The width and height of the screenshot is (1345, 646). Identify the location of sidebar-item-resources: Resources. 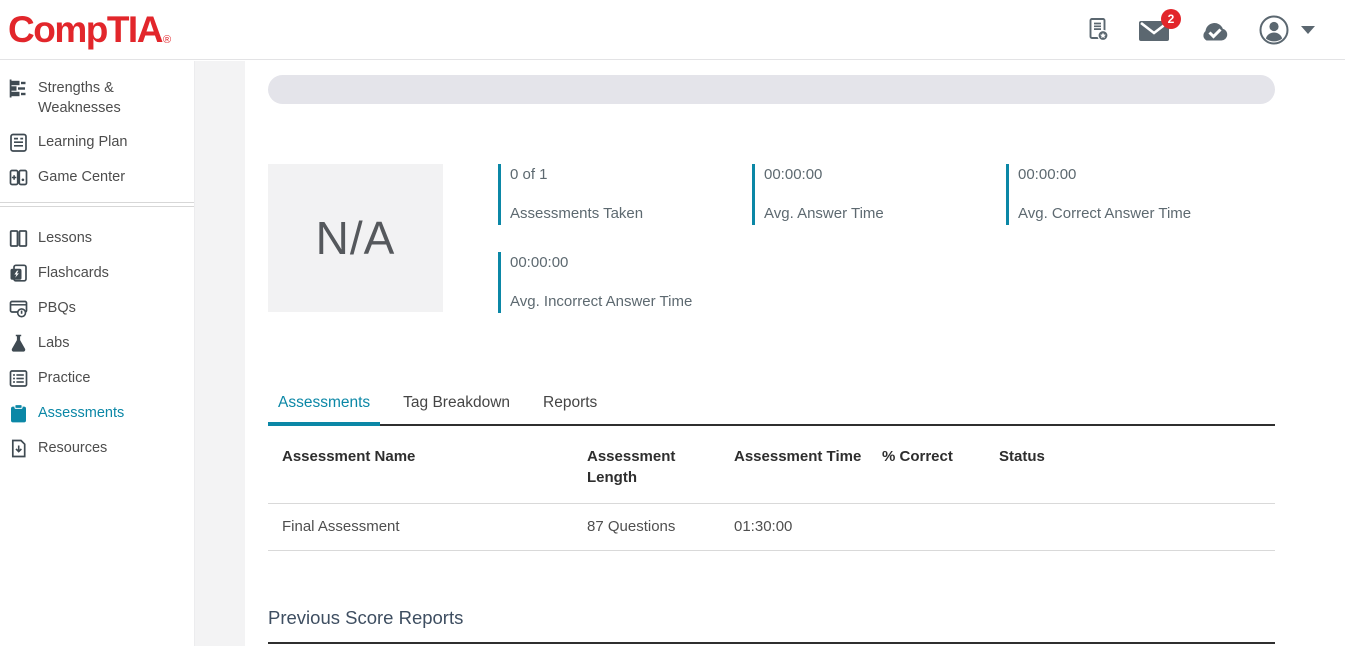
(97, 448).